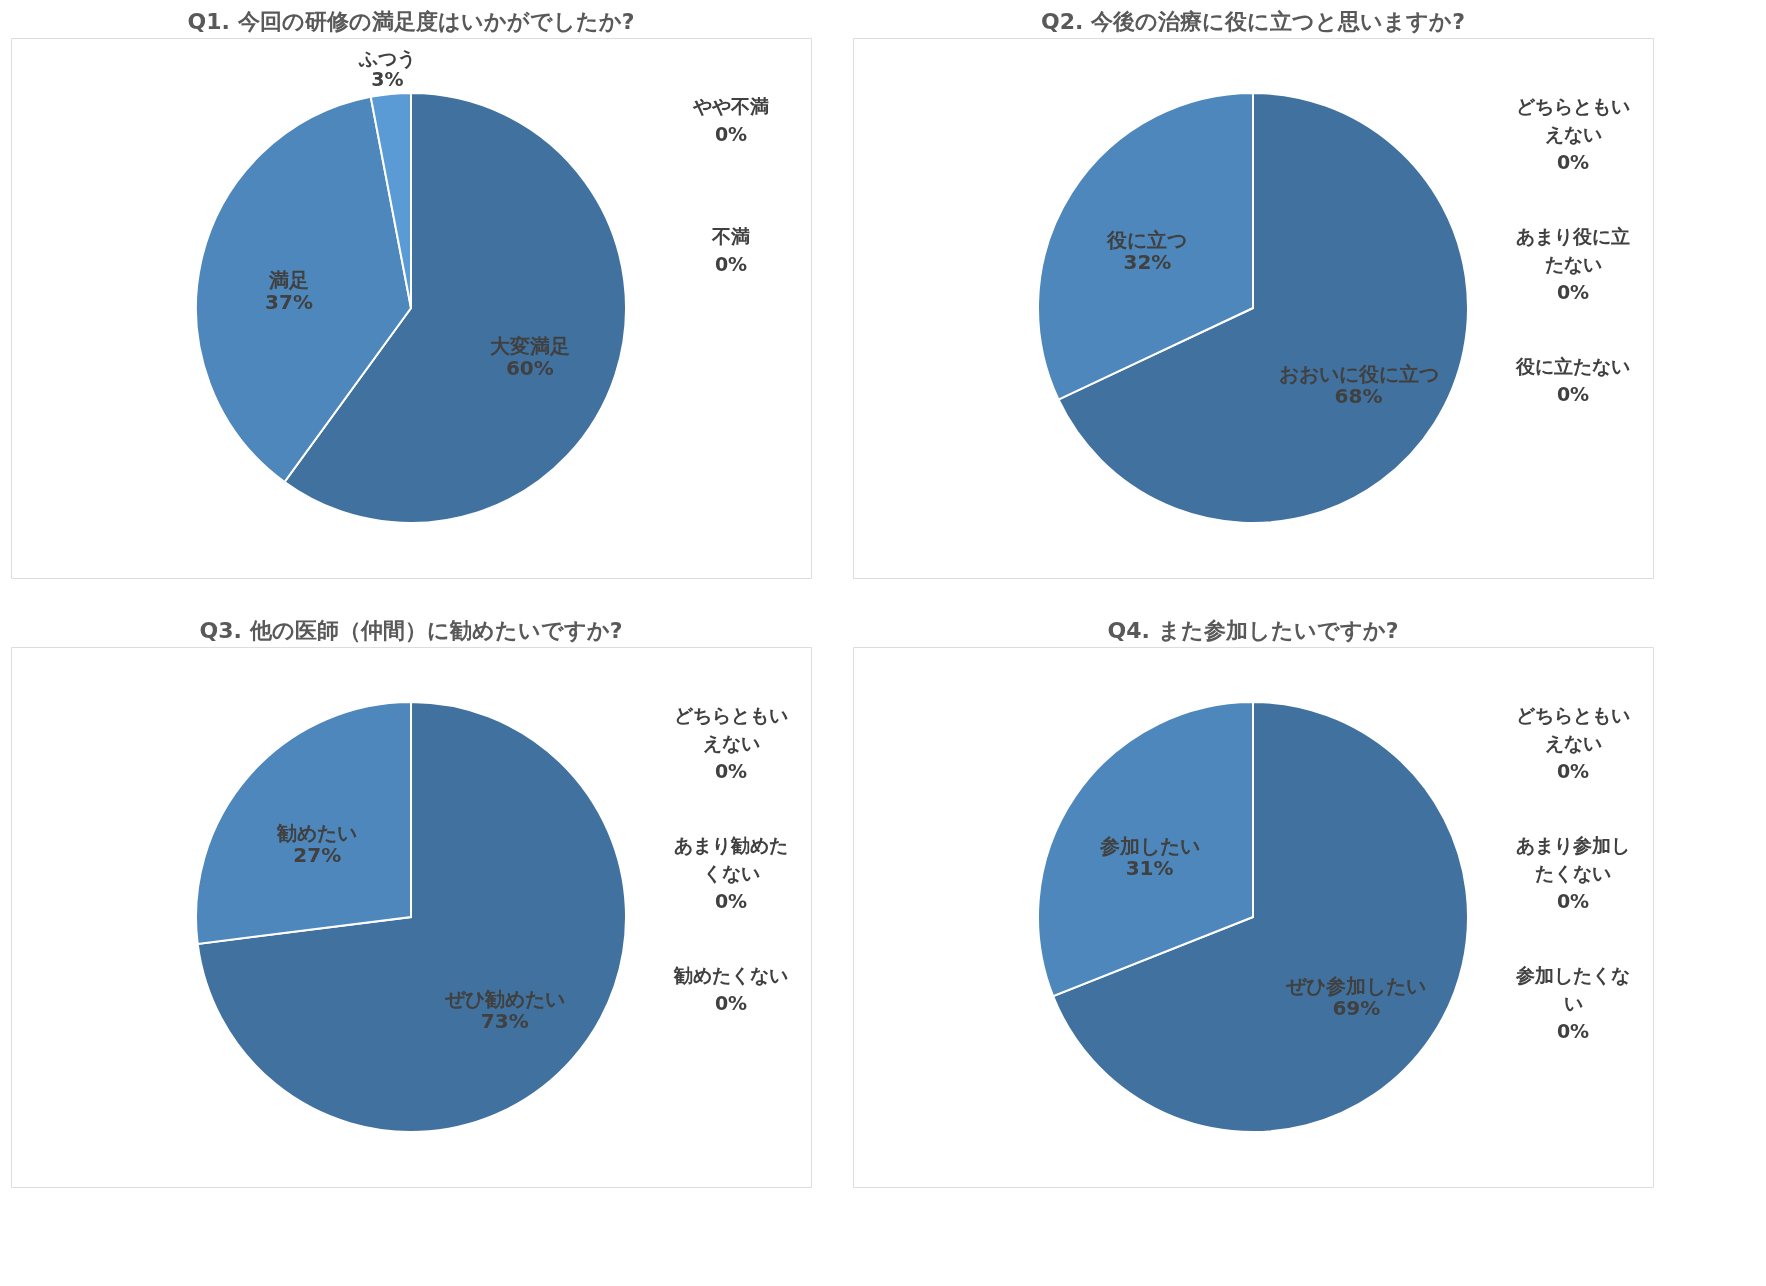 Image resolution: width=1766 pixels, height=1286 pixels. What do you see at coordinates (411, 917) in the screenshot?
I see `pie-slice` at bounding box center [411, 917].